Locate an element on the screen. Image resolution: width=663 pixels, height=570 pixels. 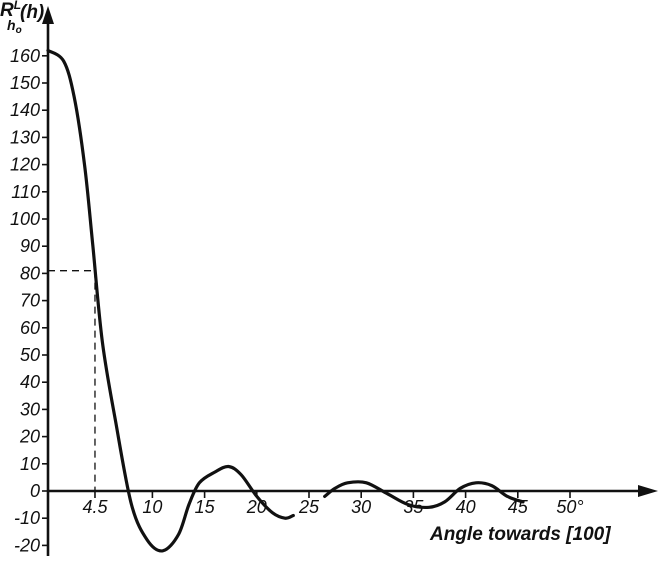
y-axis-arrow is located at coordinates (48, 15).